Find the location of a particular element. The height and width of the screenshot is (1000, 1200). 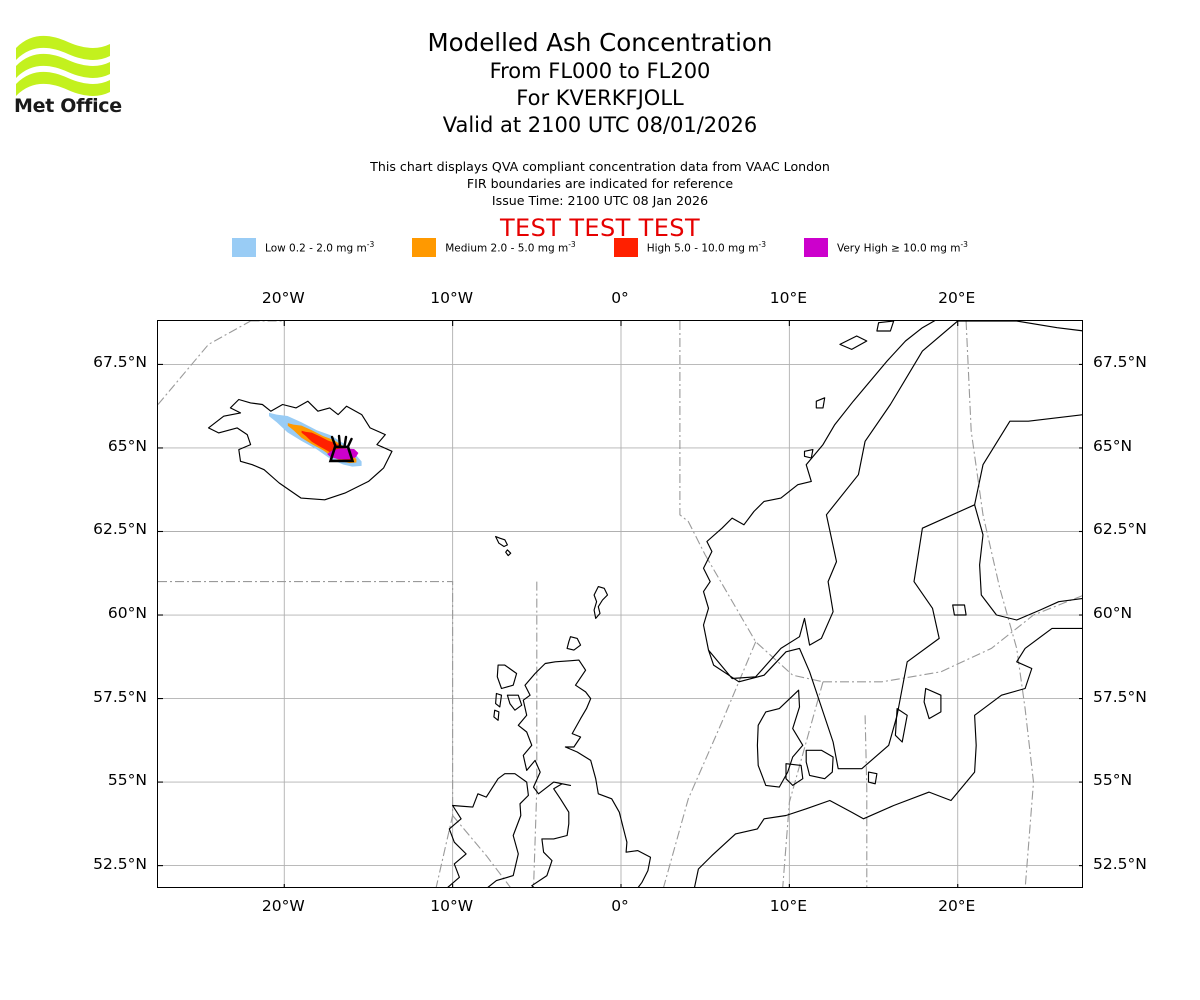

lon-tick-label-bottom-1: 10°W is located at coordinates (452, 906).